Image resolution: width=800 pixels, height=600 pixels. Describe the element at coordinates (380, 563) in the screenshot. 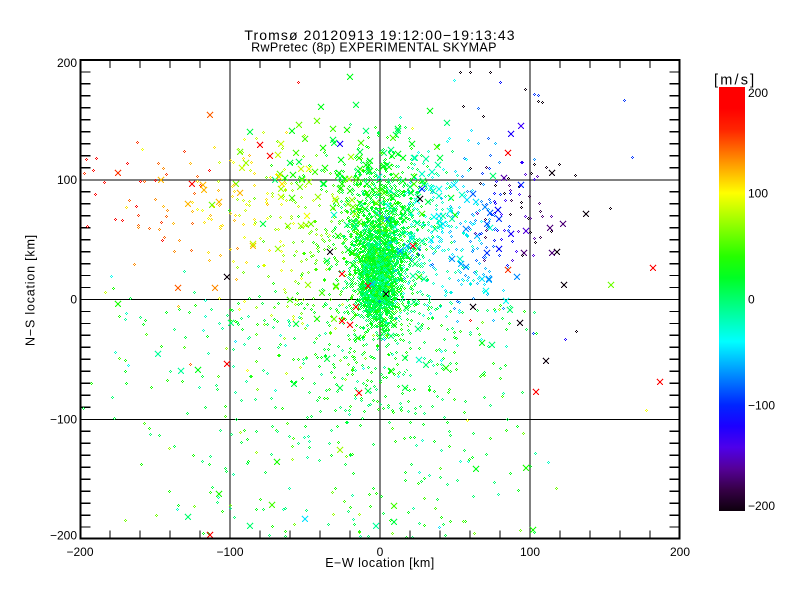

I see `svg-text: E−W location [km]` at that location.